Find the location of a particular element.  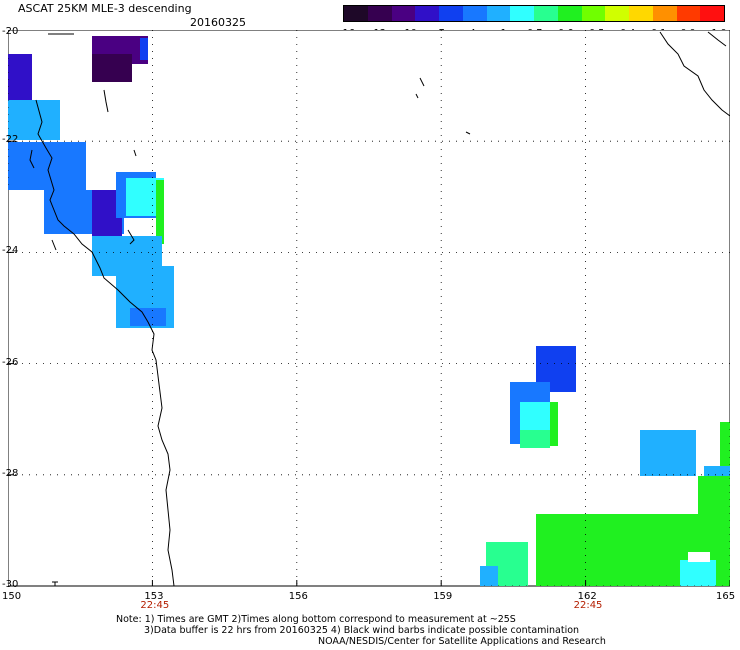

latitude-label: -22 is located at coordinates (10, 140).